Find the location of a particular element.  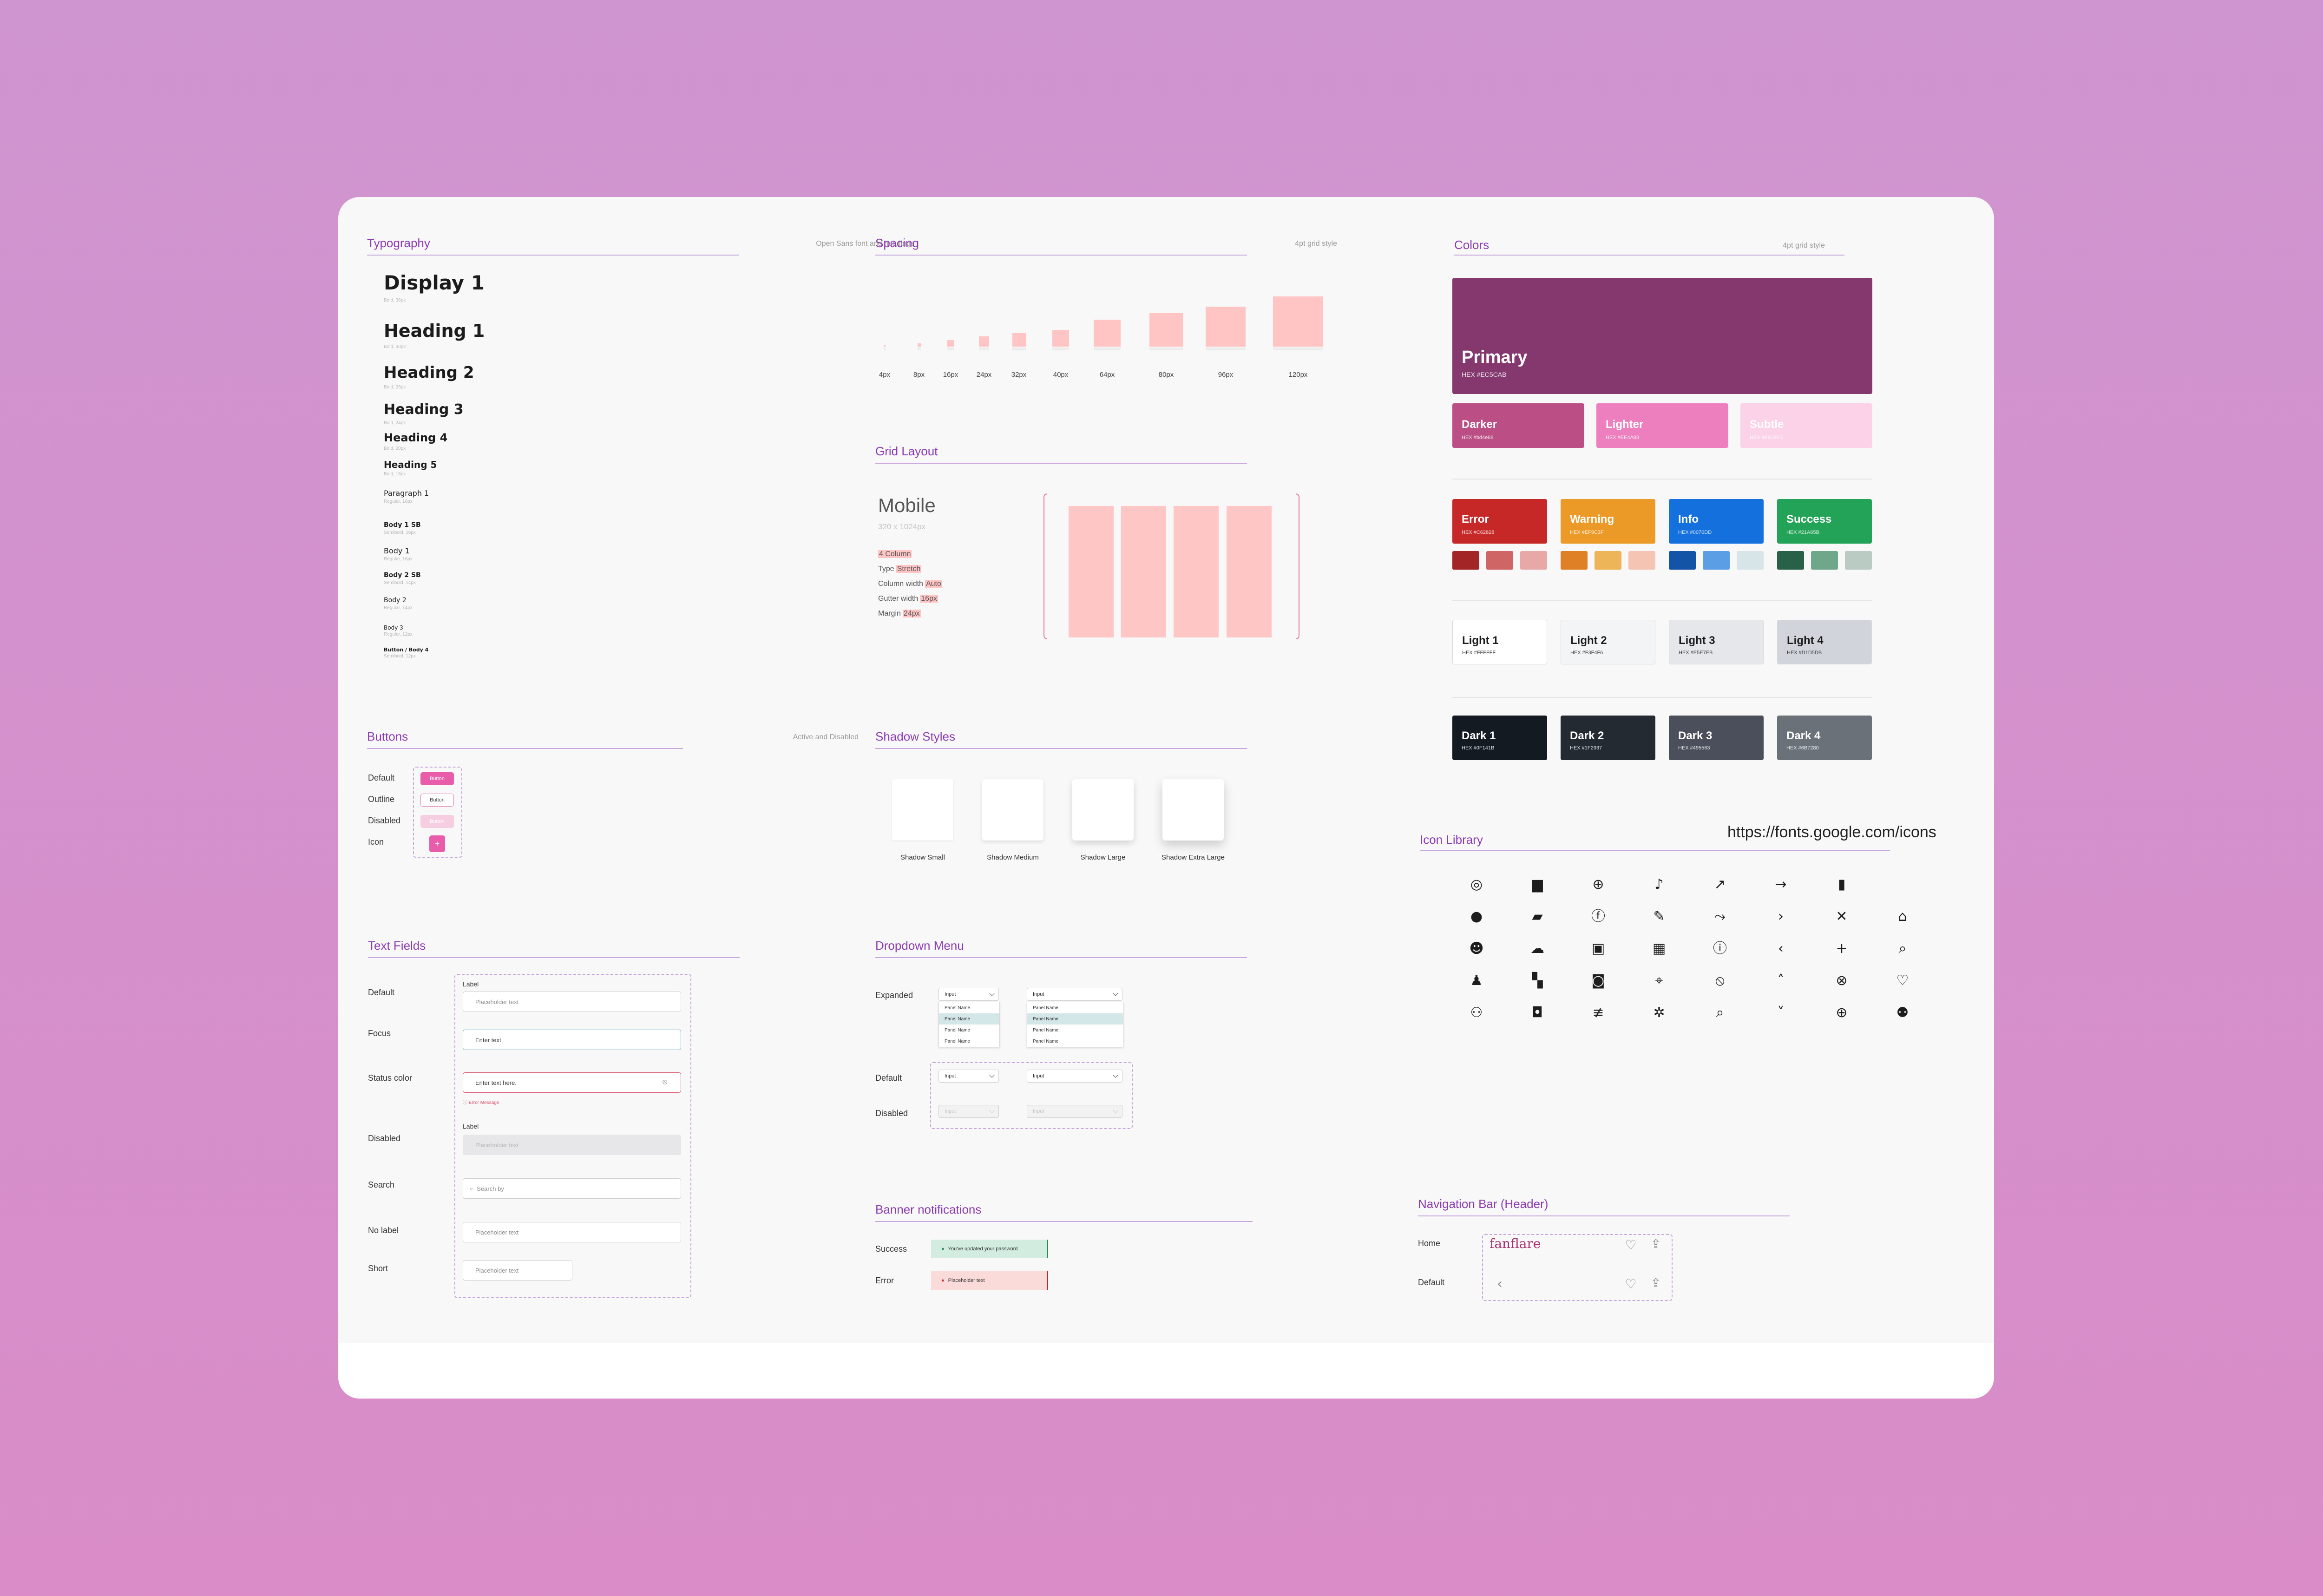

trending-up-icon: ↗ is located at coordinates (1720, 884).